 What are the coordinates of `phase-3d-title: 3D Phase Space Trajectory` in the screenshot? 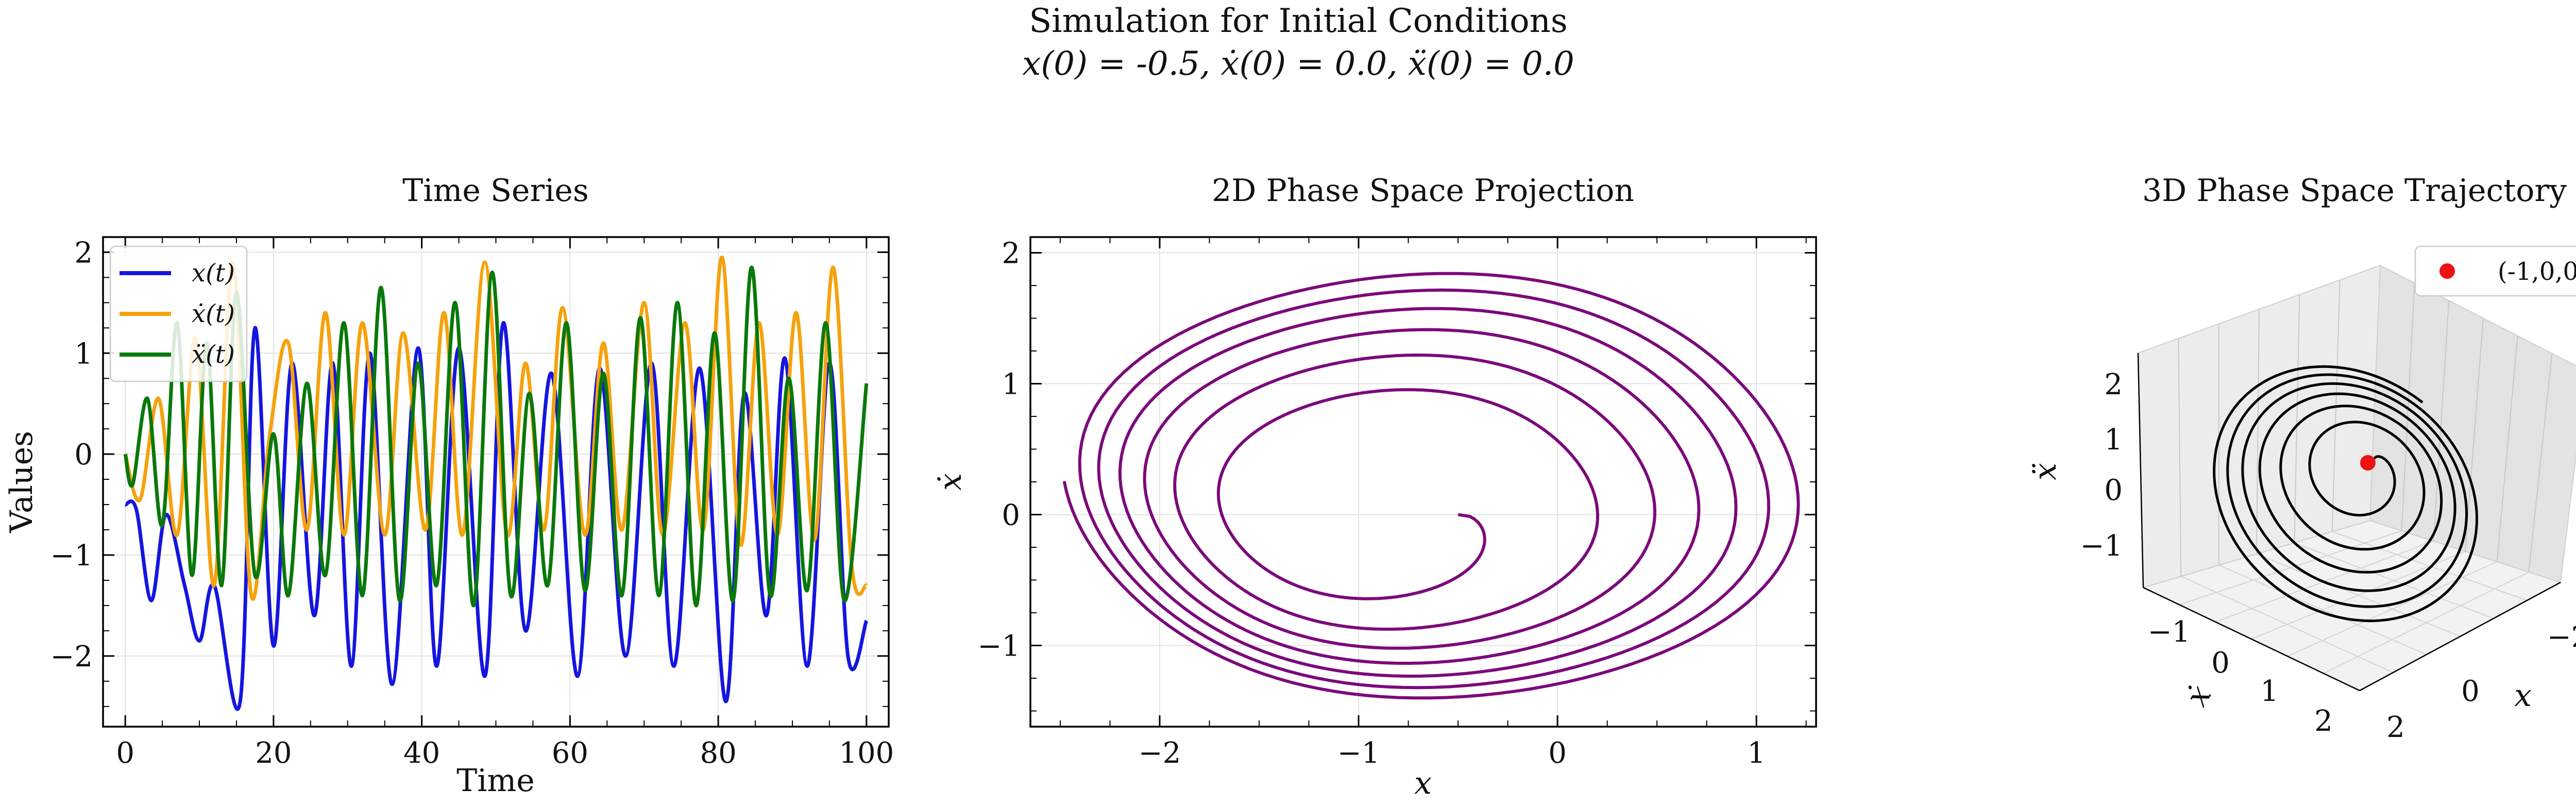 It's located at (2354, 191).